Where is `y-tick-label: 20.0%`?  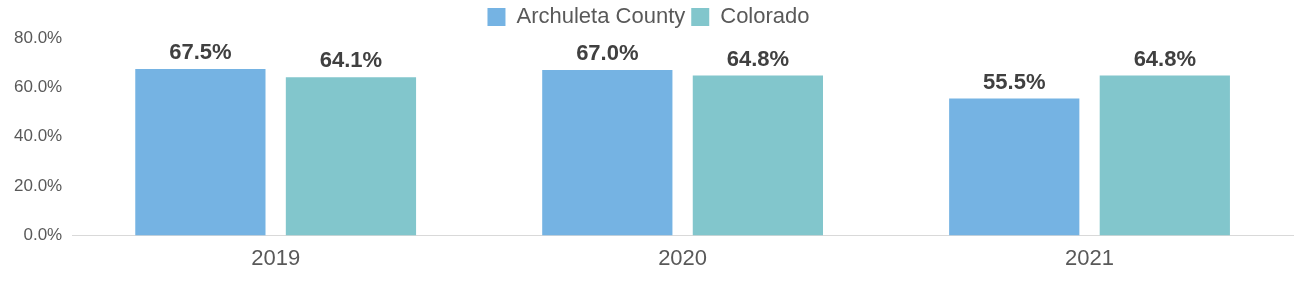
y-tick-label: 20.0% is located at coordinates (38, 185).